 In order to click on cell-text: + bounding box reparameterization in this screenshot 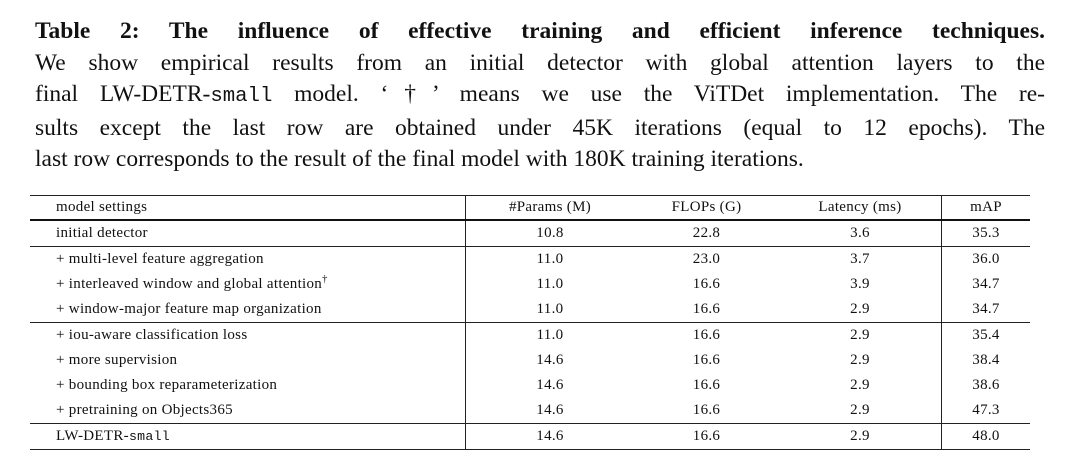, I will do `click(167, 385)`.